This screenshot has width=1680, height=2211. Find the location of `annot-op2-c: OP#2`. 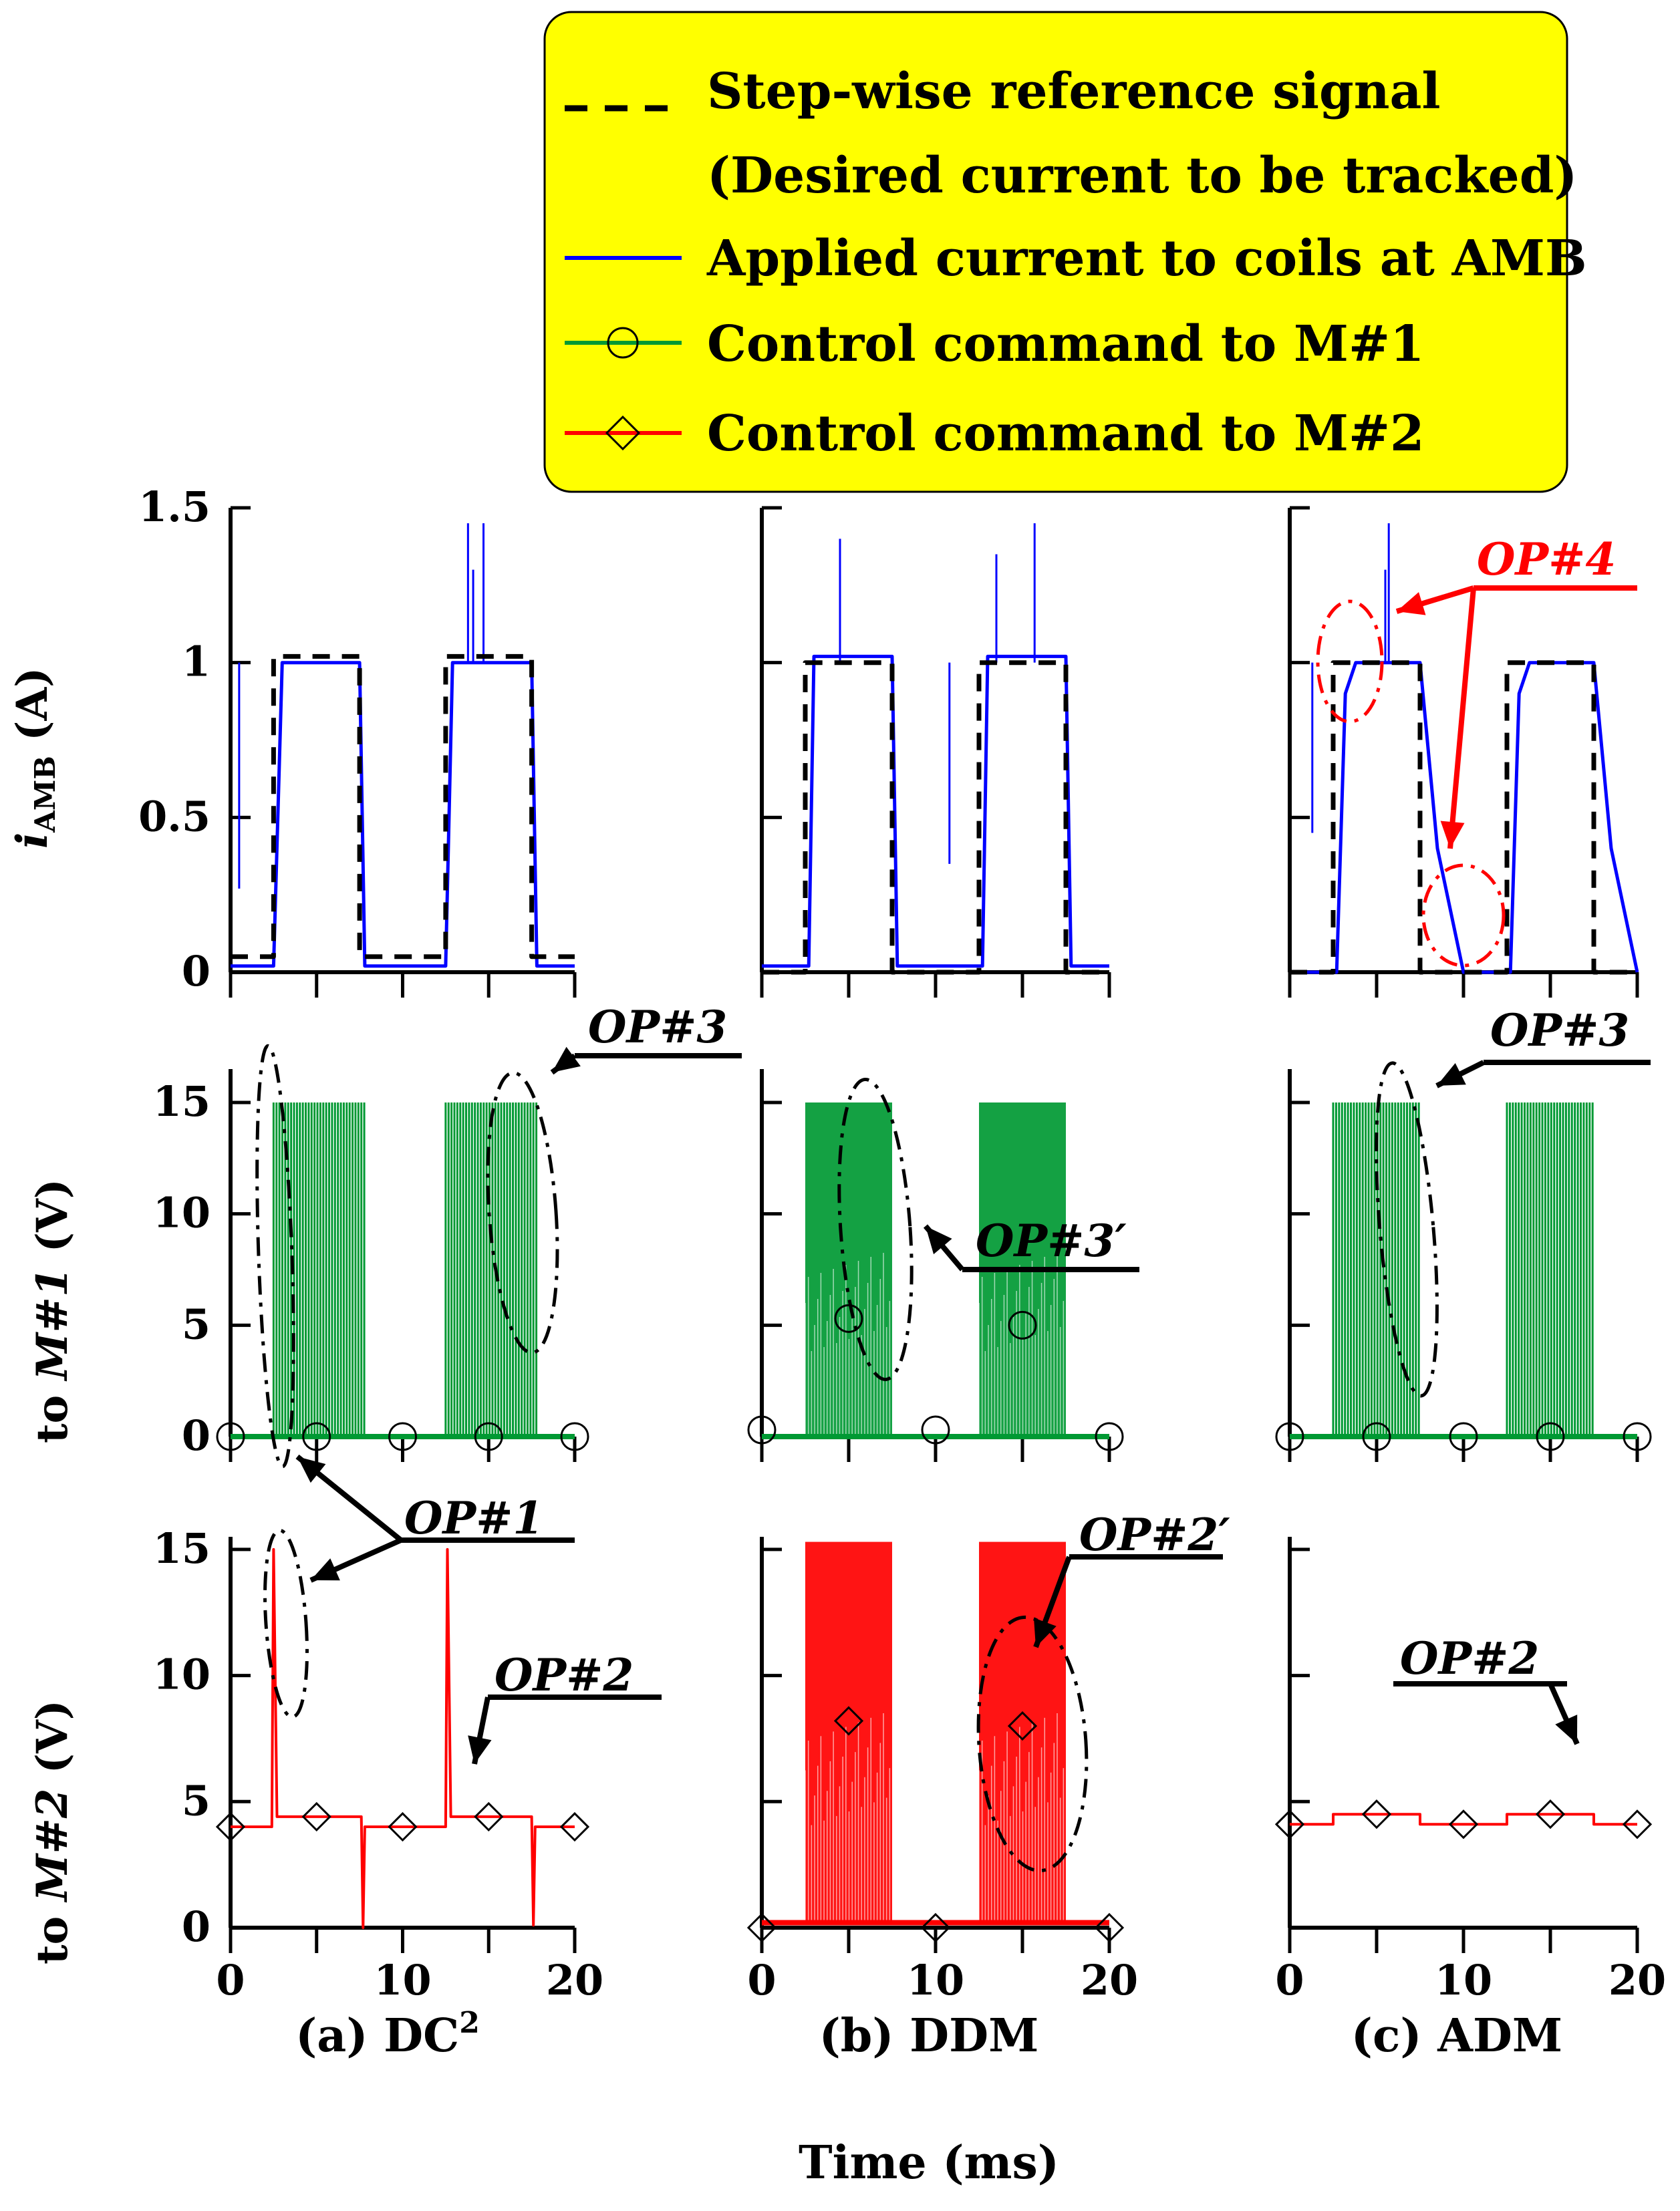

annot-op2-c: OP#2 is located at coordinates (1469, 1658).